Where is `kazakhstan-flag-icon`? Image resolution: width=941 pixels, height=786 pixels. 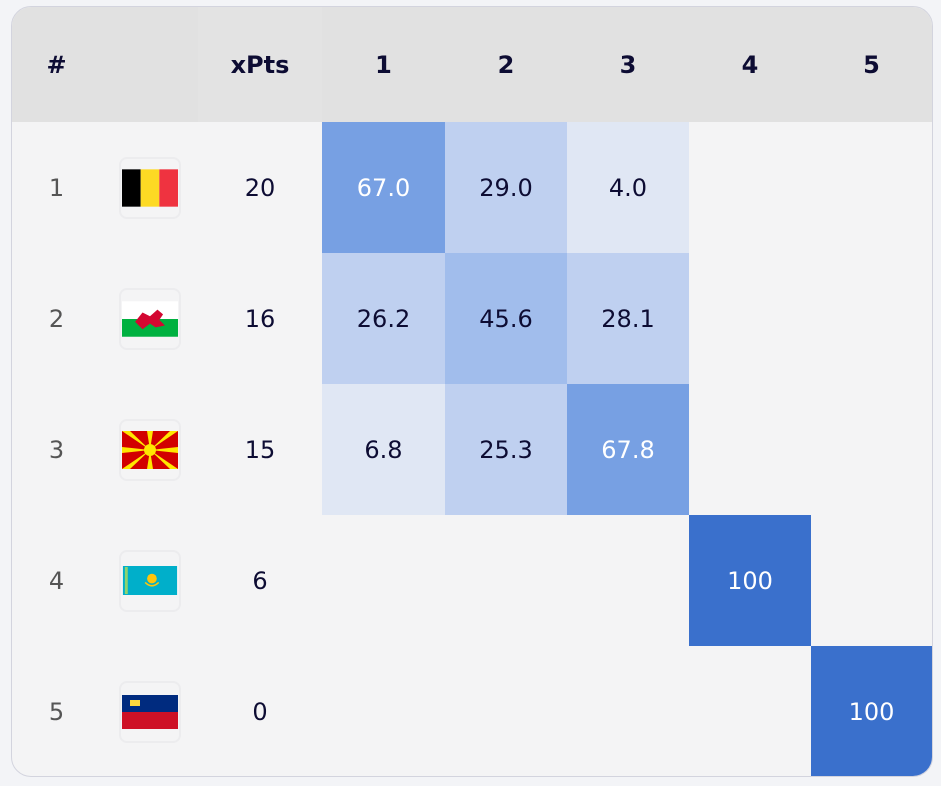
kazakhstan-flag-icon is located at coordinates (149, 580).